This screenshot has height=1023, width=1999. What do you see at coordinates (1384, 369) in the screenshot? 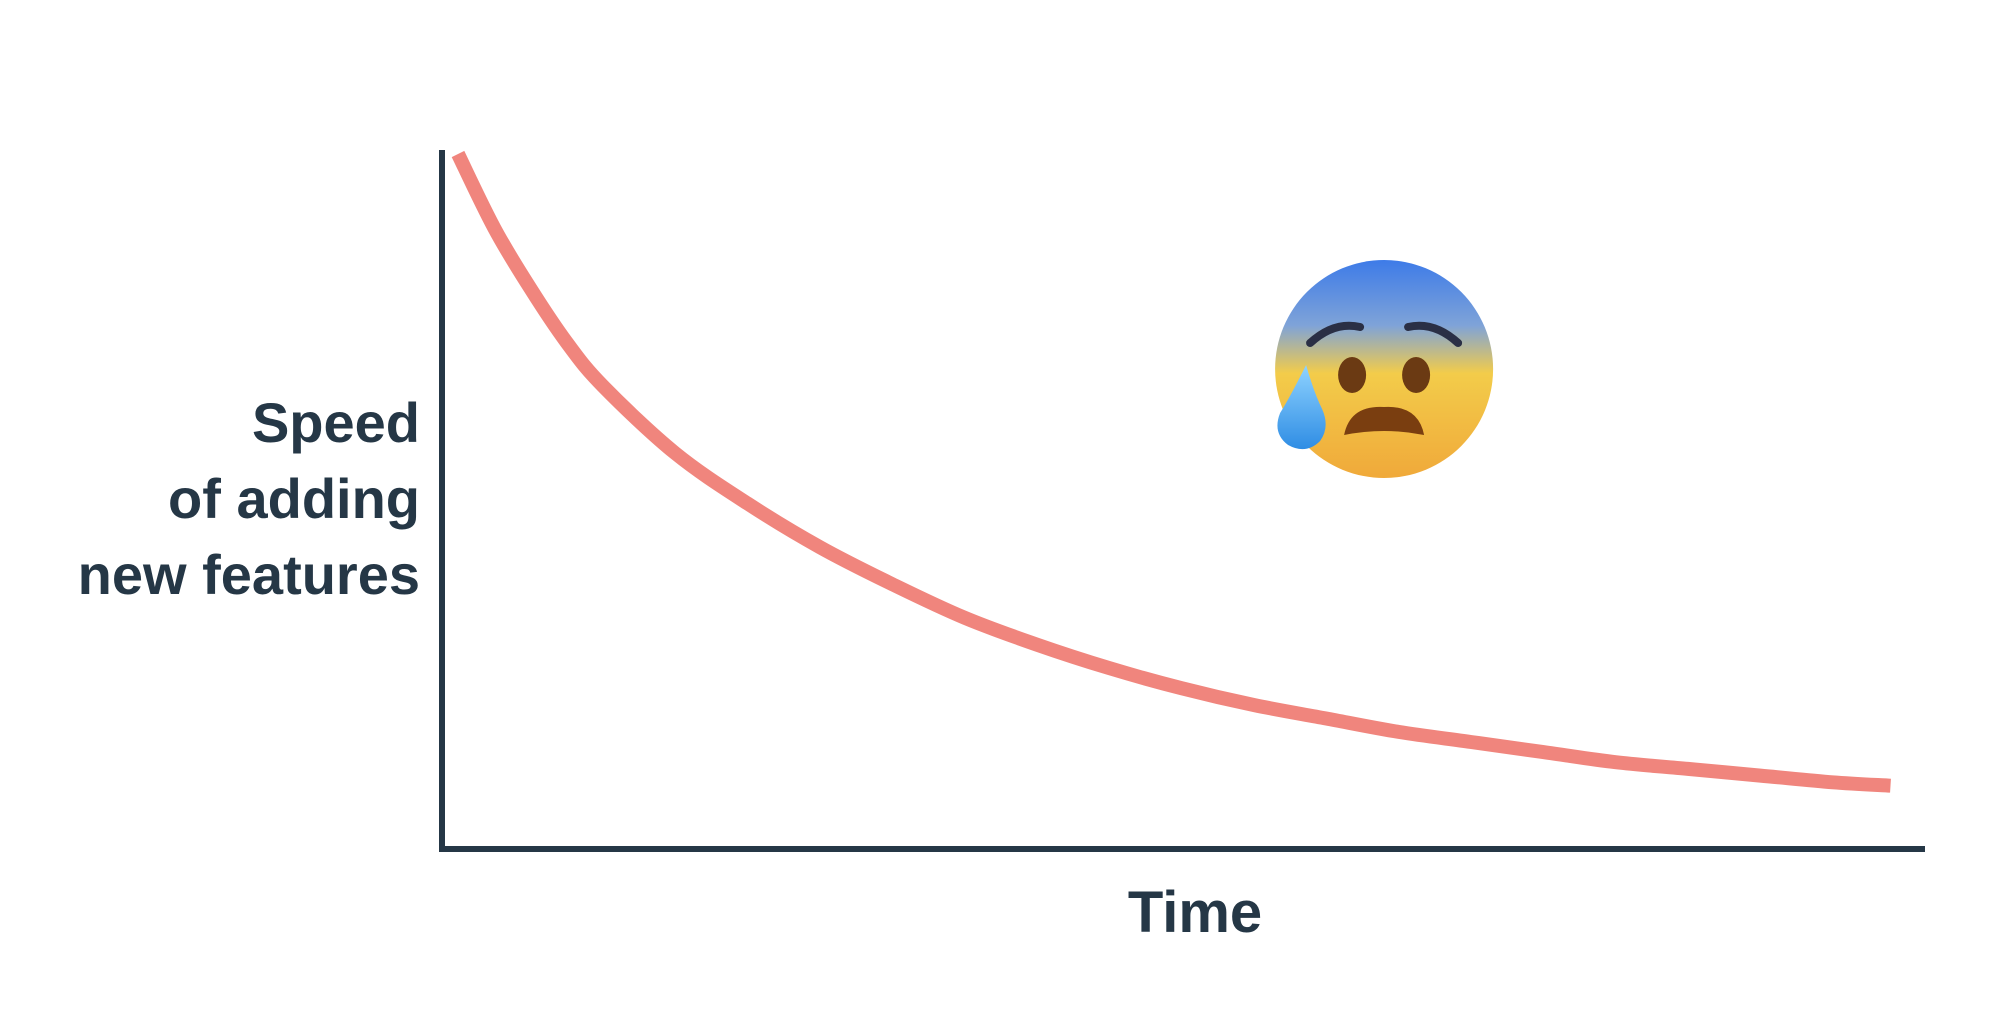
I see `anxious-face-with-sweat-icon` at bounding box center [1384, 369].